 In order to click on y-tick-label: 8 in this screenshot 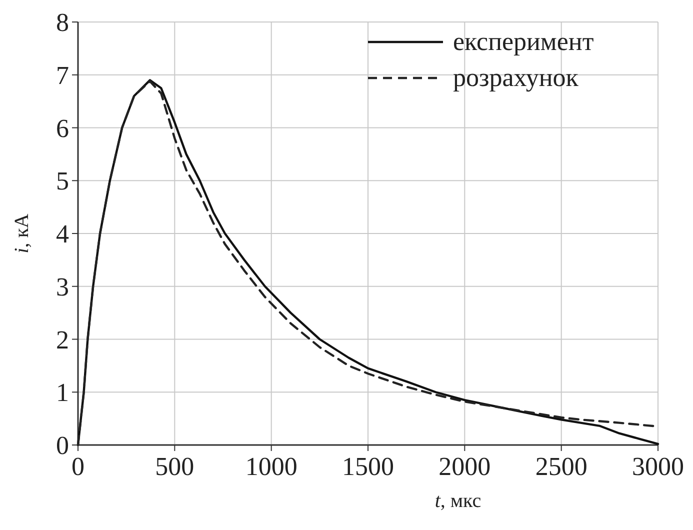, I will do `click(62, 22)`.